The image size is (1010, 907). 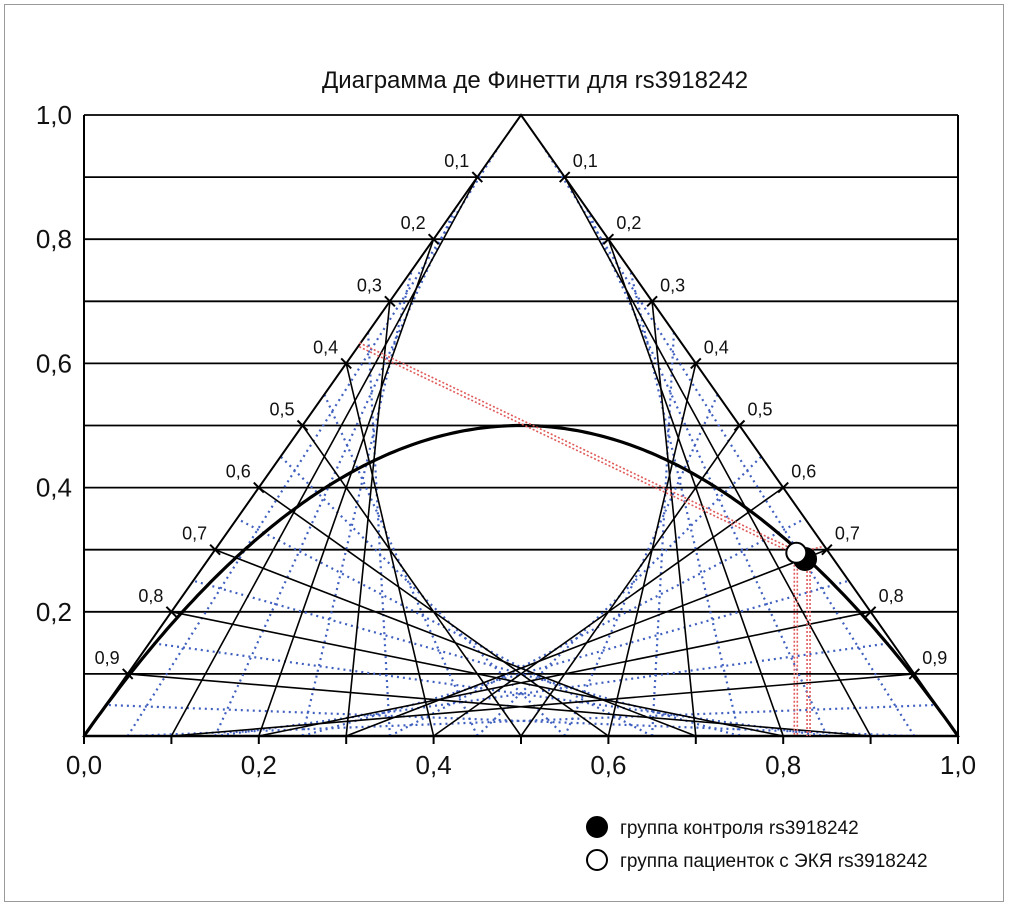 What do you see at coordinates (456, 161) in the screenshot?
I see `left-side-tick-label: 0,1` at bounding box center [456, 161].